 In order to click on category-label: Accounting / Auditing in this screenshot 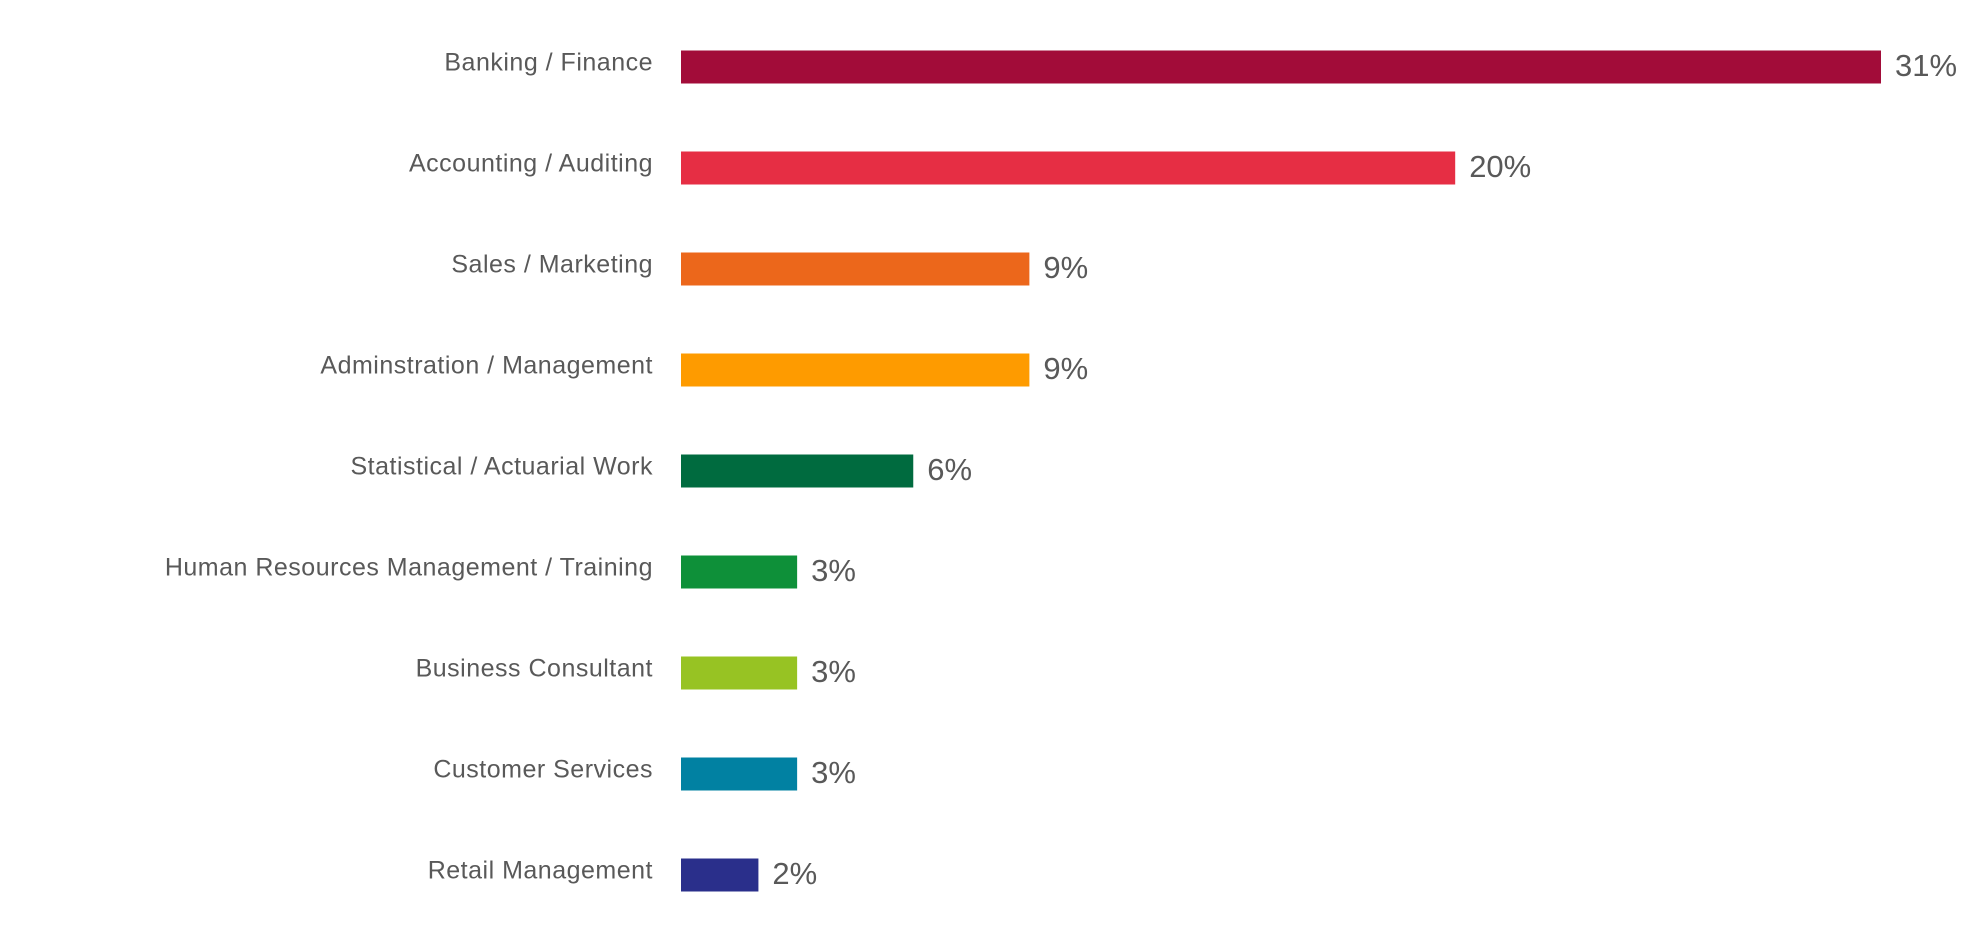, I will do `click(531, 164)`.